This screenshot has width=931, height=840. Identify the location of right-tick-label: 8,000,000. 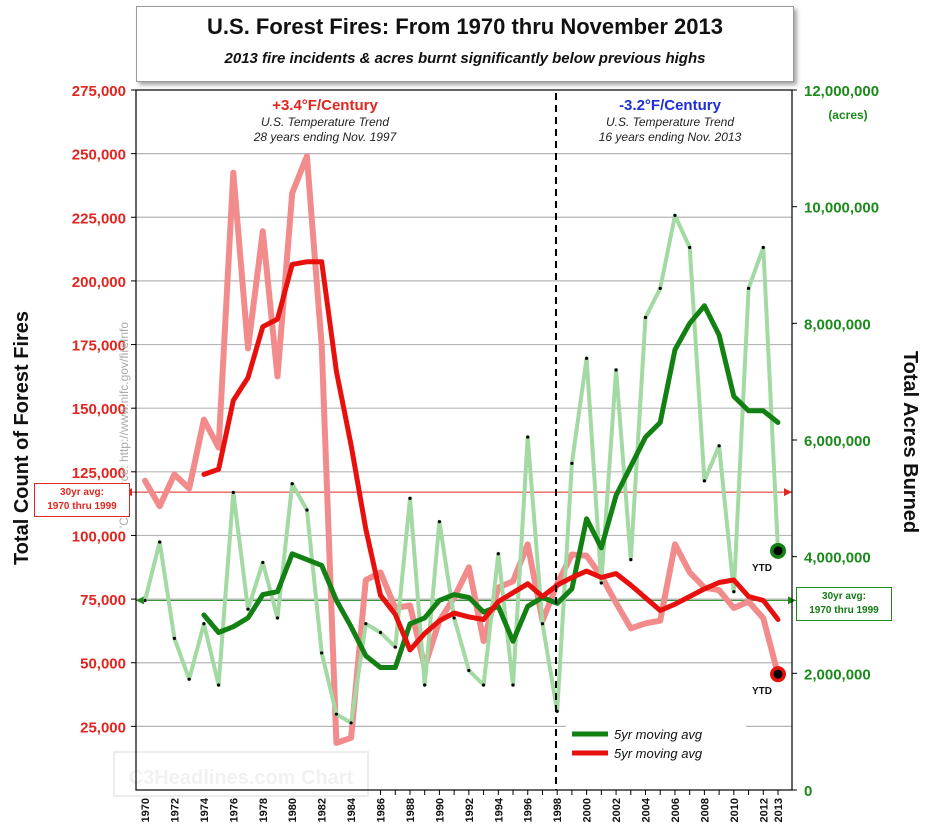
(837, 324).